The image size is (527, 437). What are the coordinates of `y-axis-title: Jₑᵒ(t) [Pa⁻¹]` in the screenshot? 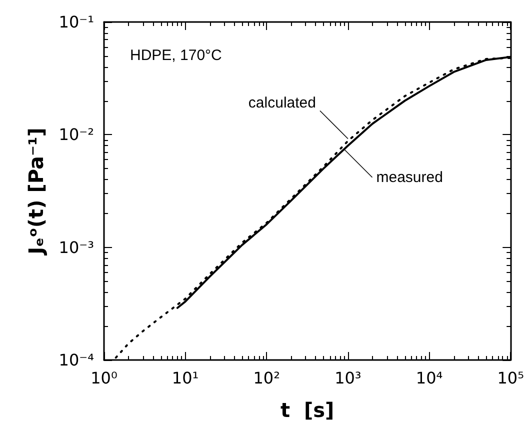 It's located at (36, 192).